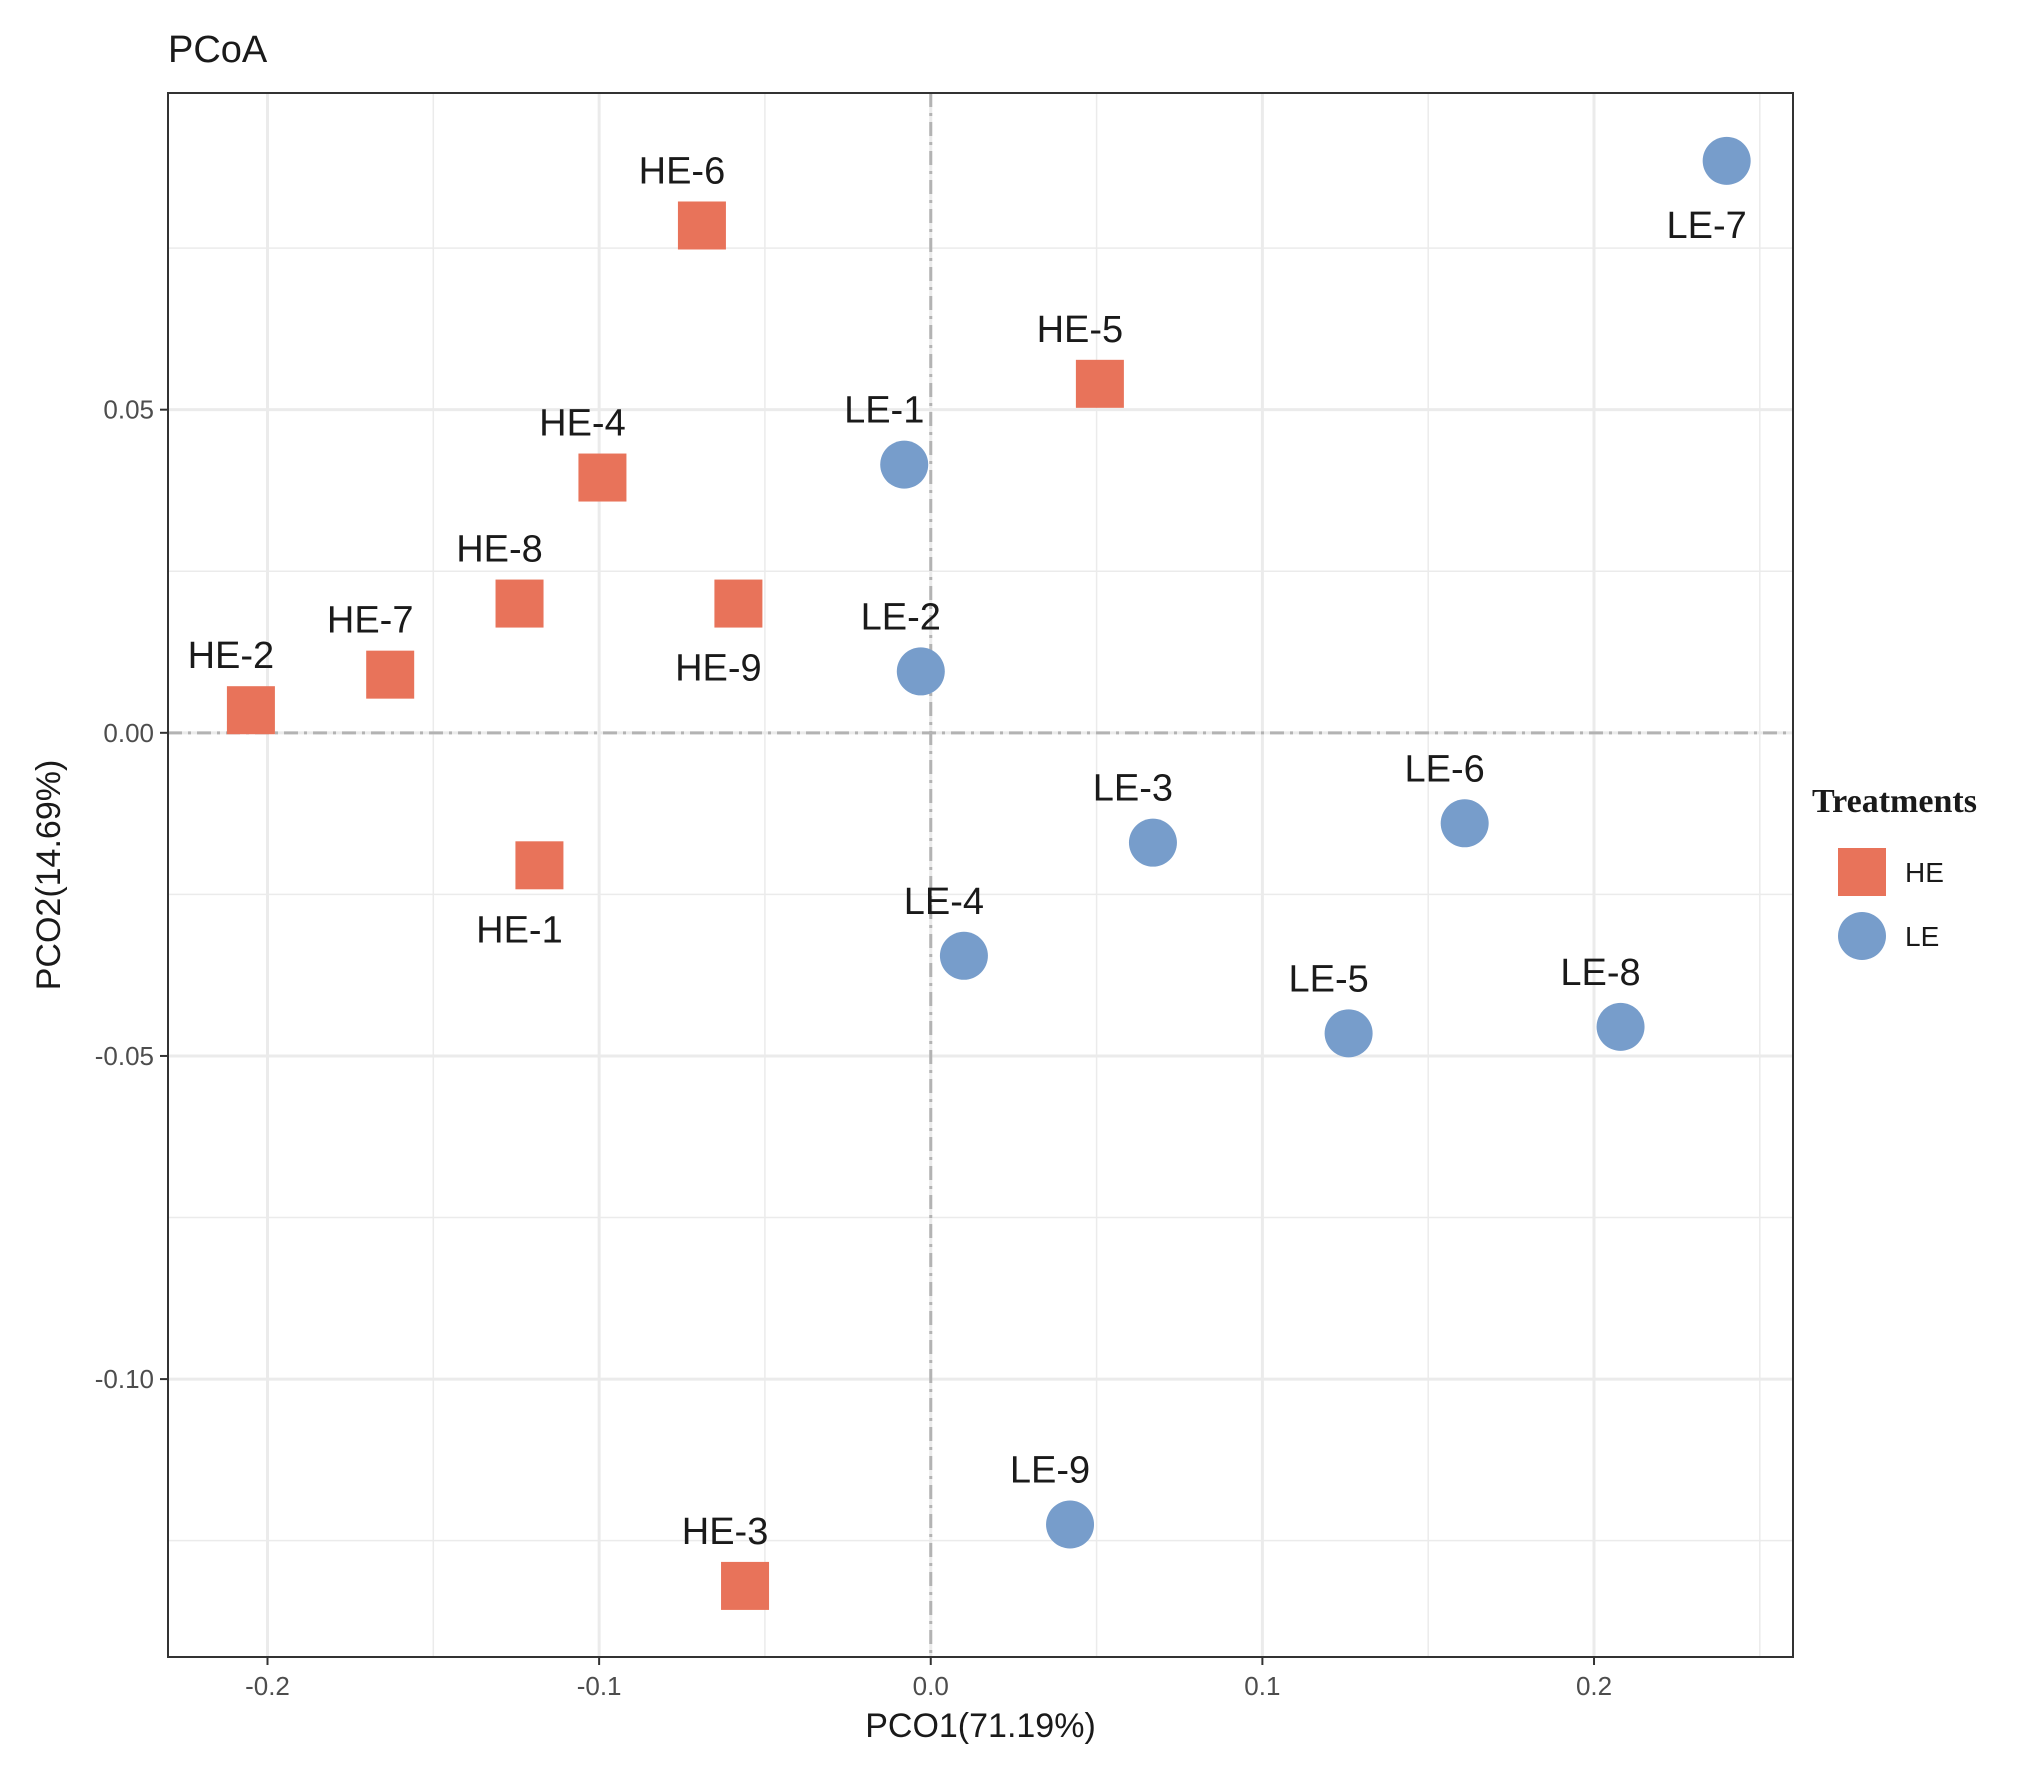 The width and height of the screenshot is (2018, 1773). I want to click on x-tick-label: 0.1, so click(1262, 1686).